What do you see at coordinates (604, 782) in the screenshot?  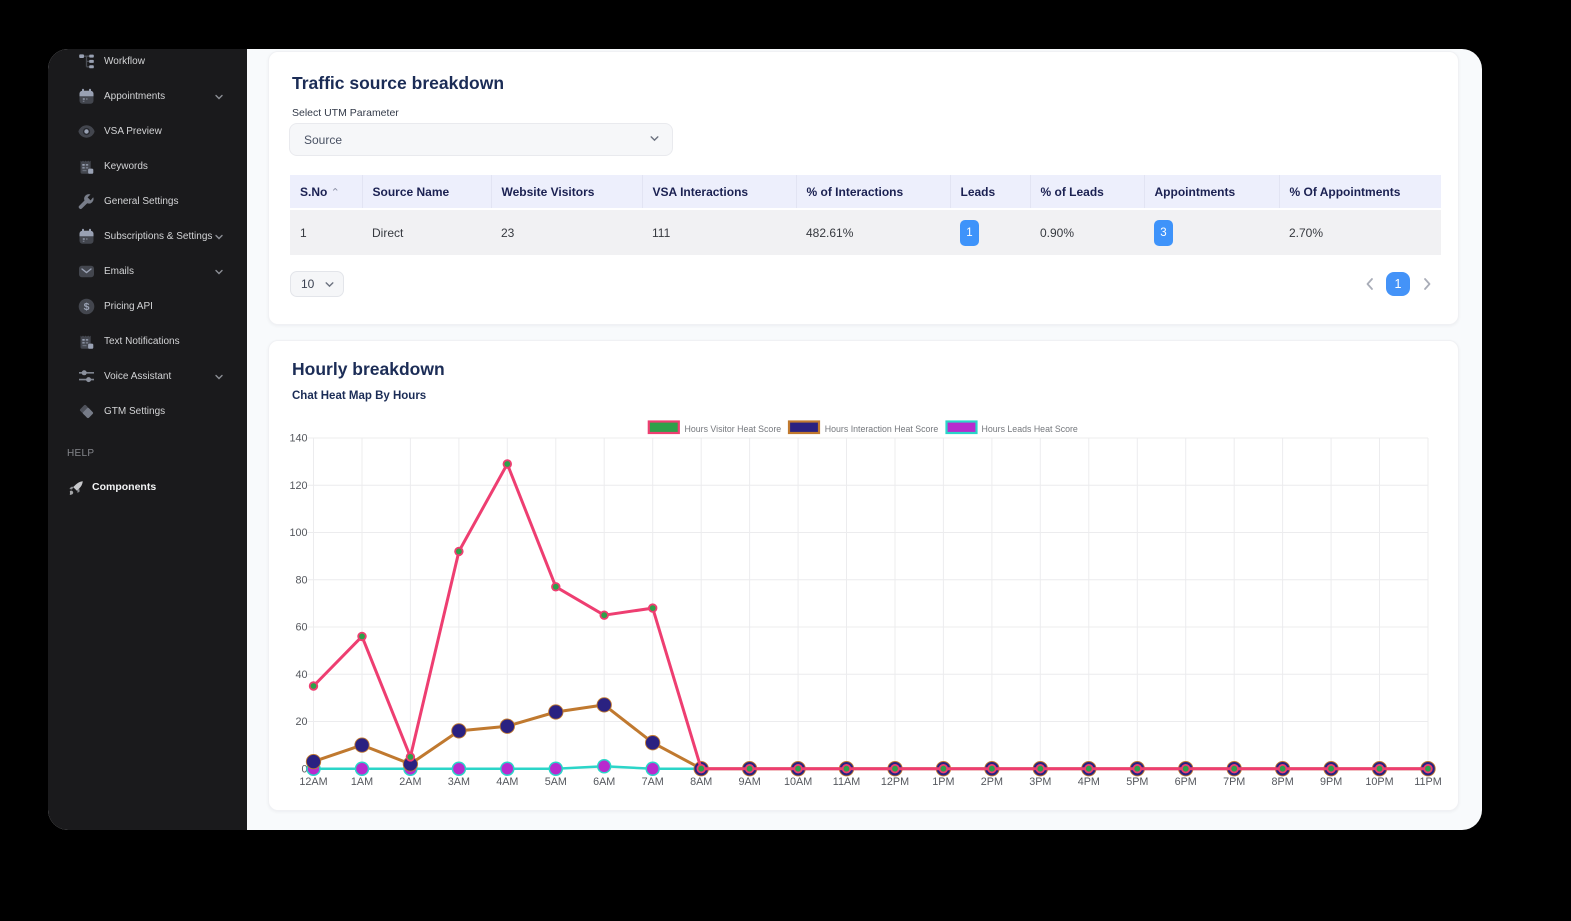 I see `svg-text: 6AM` at bounding box center [604, 782].